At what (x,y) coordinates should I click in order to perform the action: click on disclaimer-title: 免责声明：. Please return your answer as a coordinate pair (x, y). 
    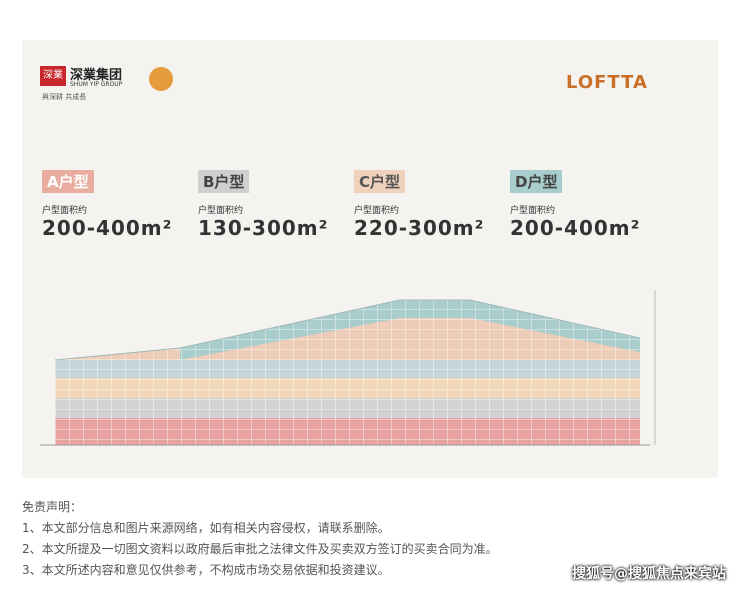
    Looking at the image, I should click on (52, 507).